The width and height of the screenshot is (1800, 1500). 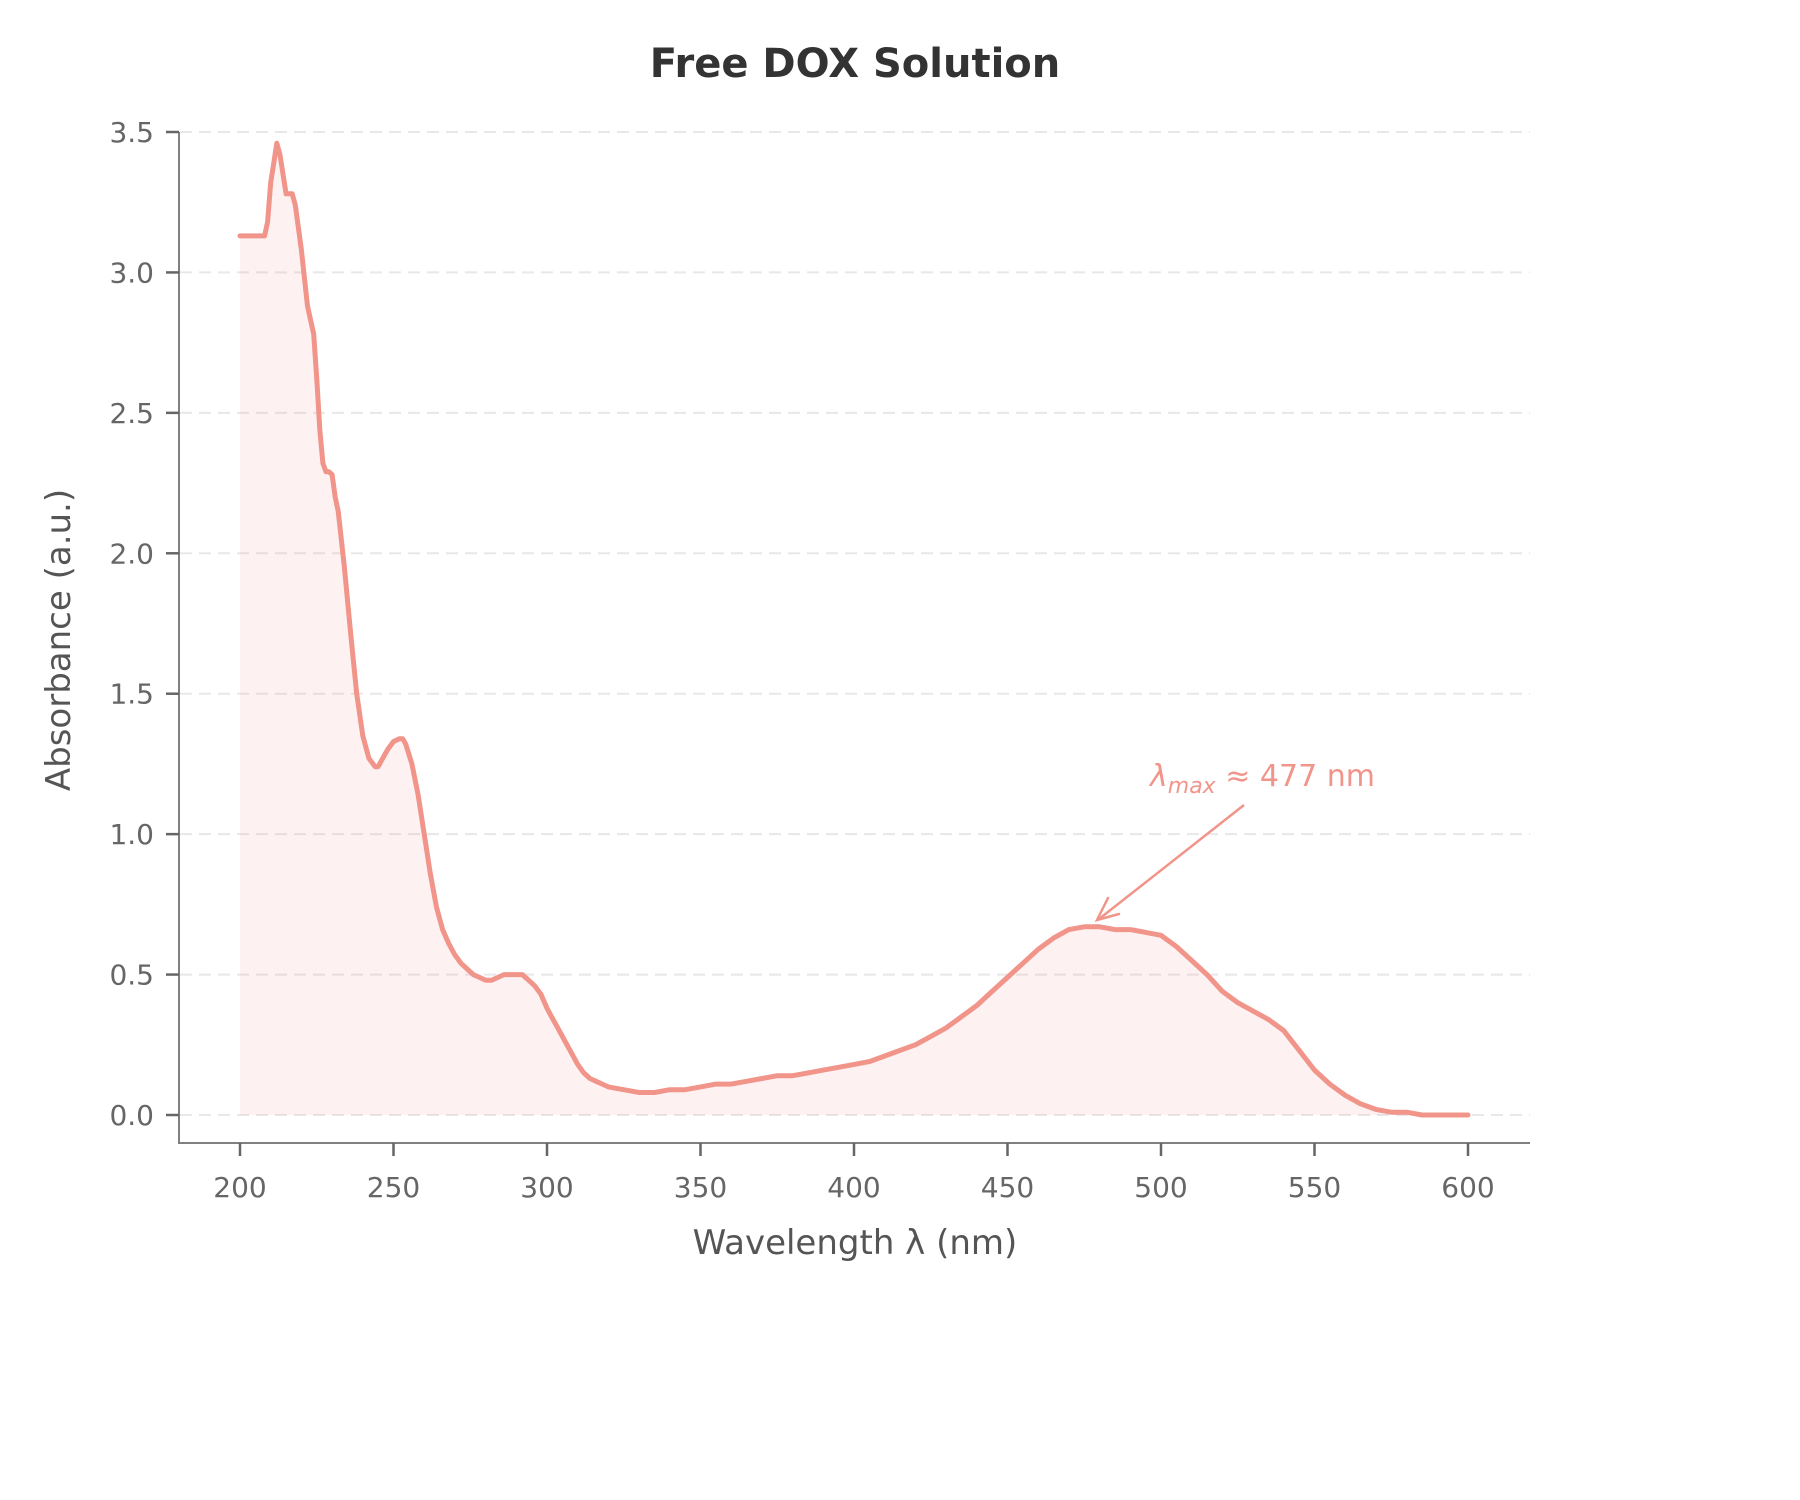 I want to click on lambda-max-annotation: λmax ≈ 477 nm, so click(x=1234, y=840).